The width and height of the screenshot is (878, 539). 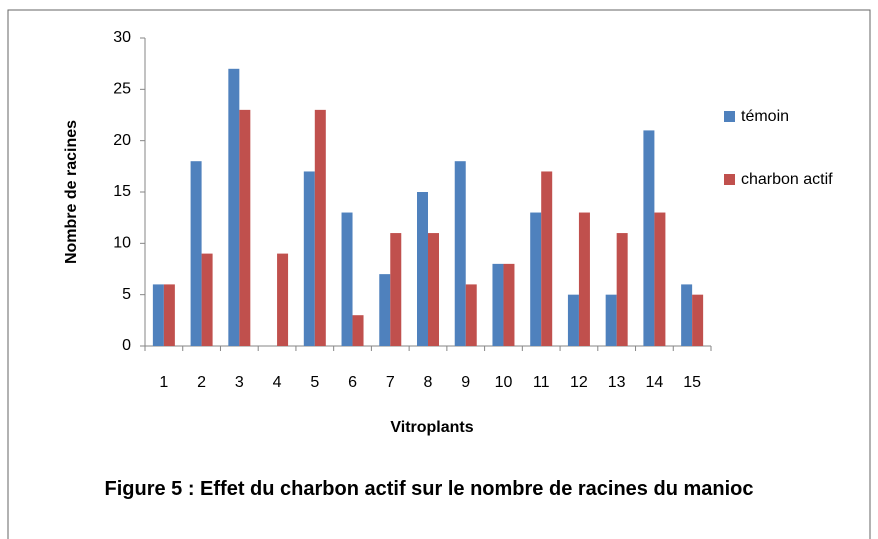 I want to click on x-tick-label: 6, so click(x=352, y=382).